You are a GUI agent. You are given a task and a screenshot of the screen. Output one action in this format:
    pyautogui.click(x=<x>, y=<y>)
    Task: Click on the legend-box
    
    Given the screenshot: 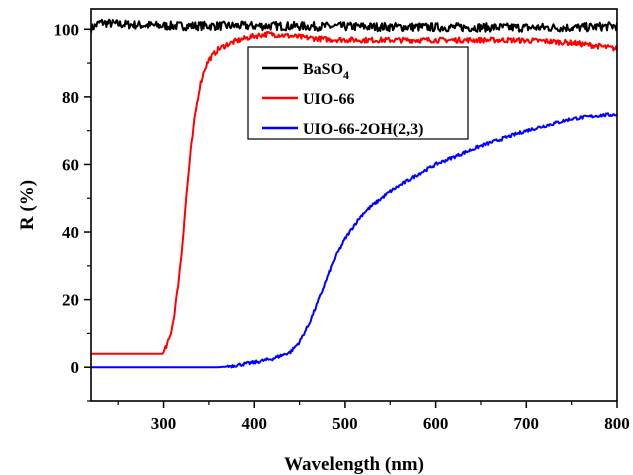 What is the action you would take?
    pyautogui.click(x=358, y=93)
    